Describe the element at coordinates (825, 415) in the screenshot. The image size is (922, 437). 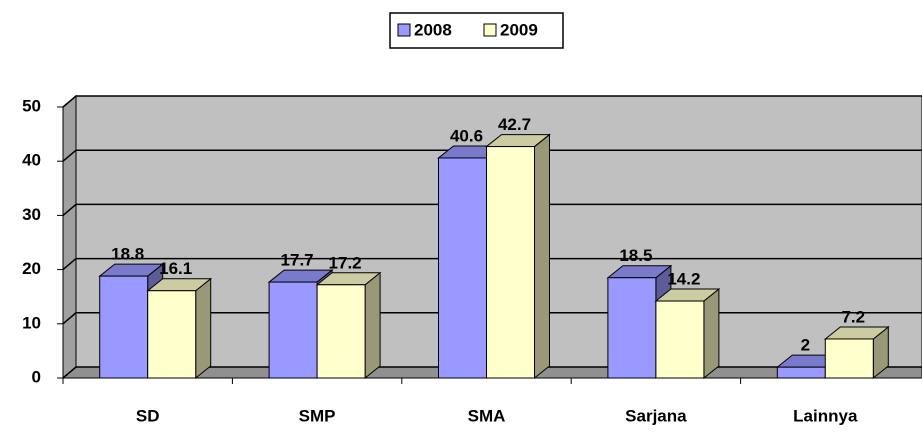
I see `x-tick-label: Lainnya` at that location.